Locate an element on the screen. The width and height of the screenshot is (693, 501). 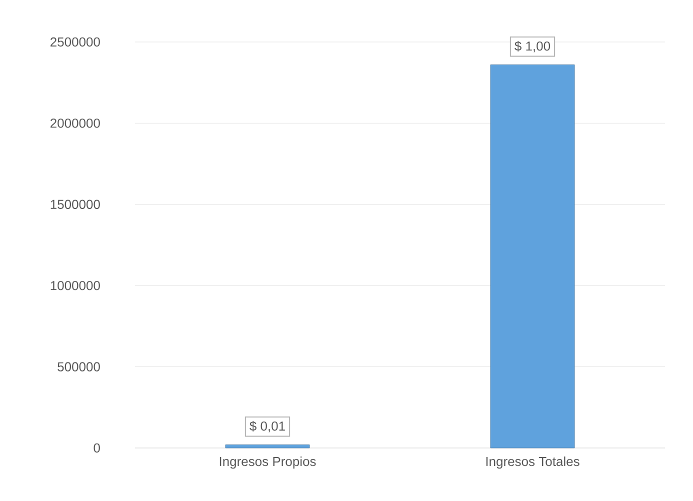
annotation: $ 0,01 is located at coordinates (267, 426).